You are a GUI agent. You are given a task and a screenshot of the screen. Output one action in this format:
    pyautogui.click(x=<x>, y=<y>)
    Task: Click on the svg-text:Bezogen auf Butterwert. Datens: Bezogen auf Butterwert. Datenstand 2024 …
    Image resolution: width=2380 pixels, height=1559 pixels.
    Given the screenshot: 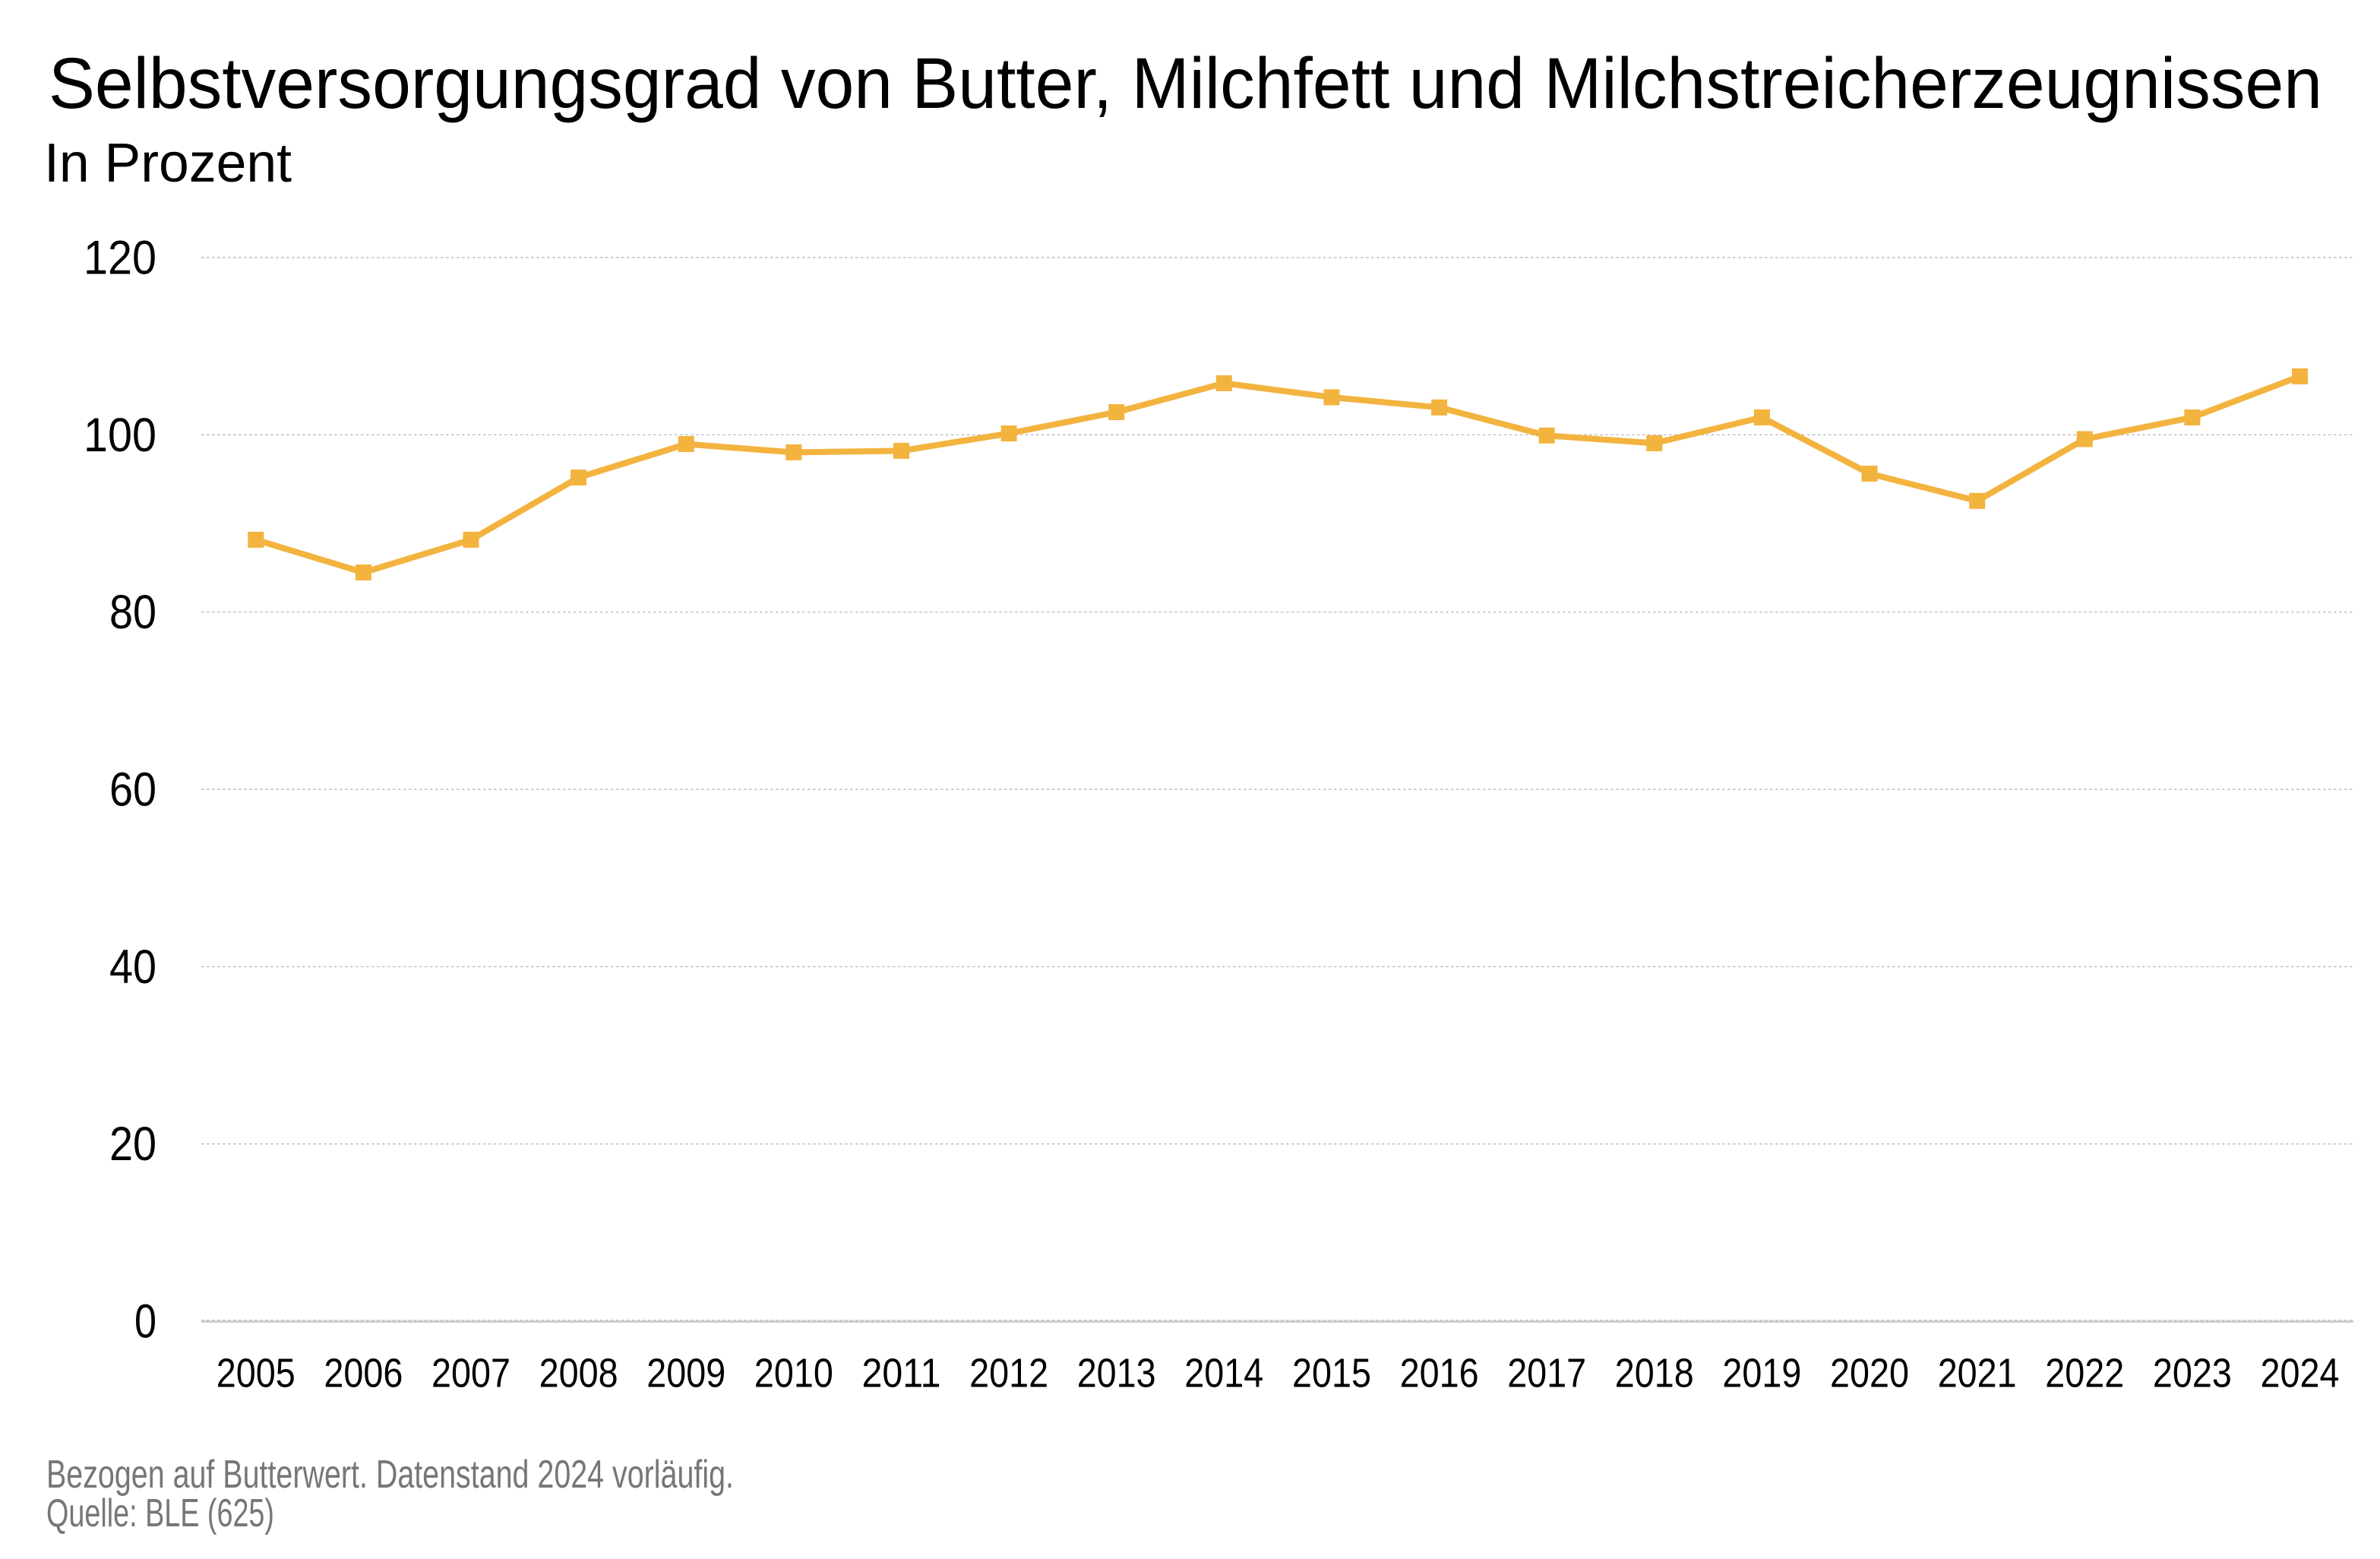 What is the action you would take?
    pyautogui.click(x=390, y=1475)
    